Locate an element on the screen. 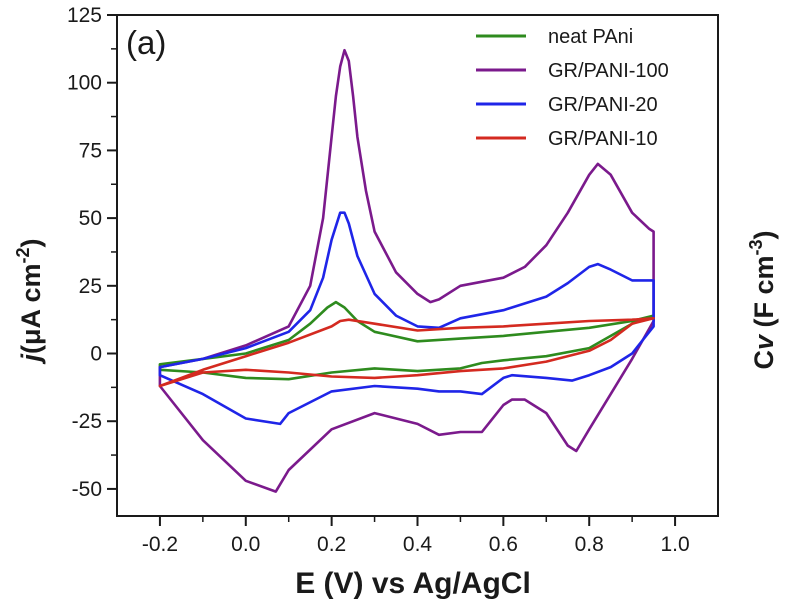 This screenshot has width=799, height=603. legend-label: GR/PANI-10 is located at coordinates (603, 139).